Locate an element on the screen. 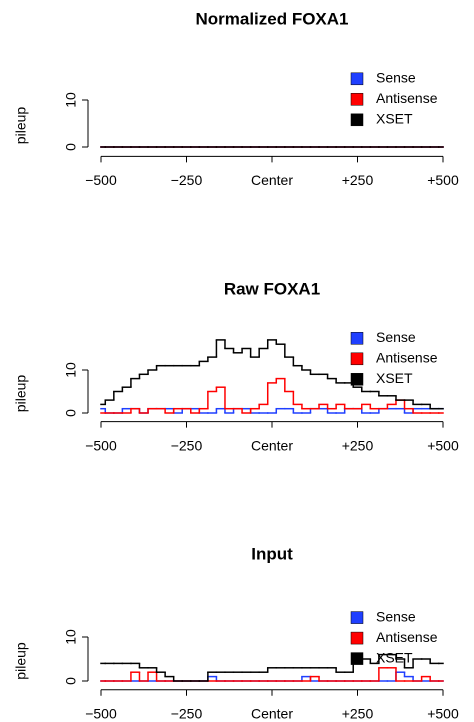 The width and height of the screenshot is (474, 722). panel-title: Raw FOXA1 is located at coordinates (272, 288).